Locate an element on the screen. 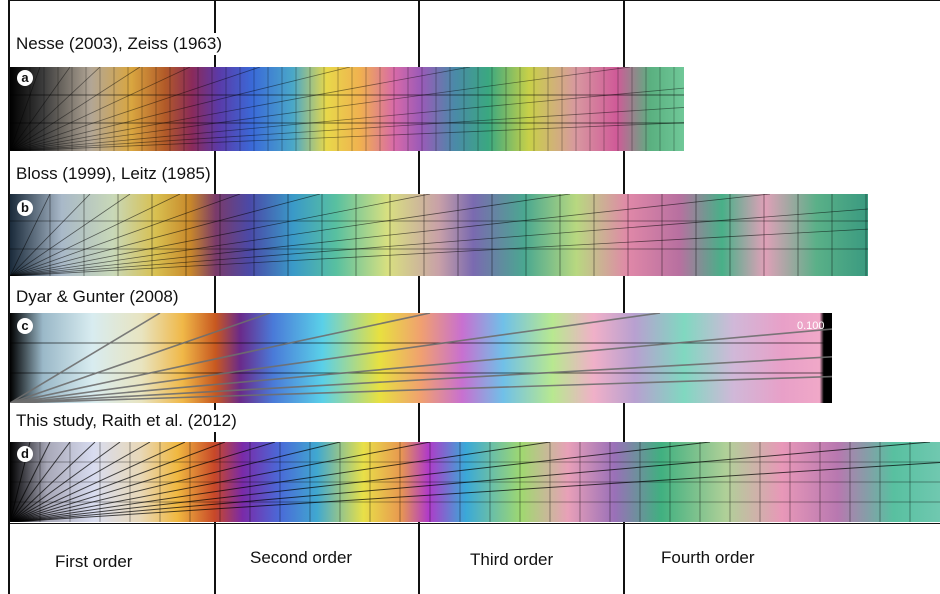 This screenshot has width=940, height=594. grid-lines-b is located at coordinates (439, 235).